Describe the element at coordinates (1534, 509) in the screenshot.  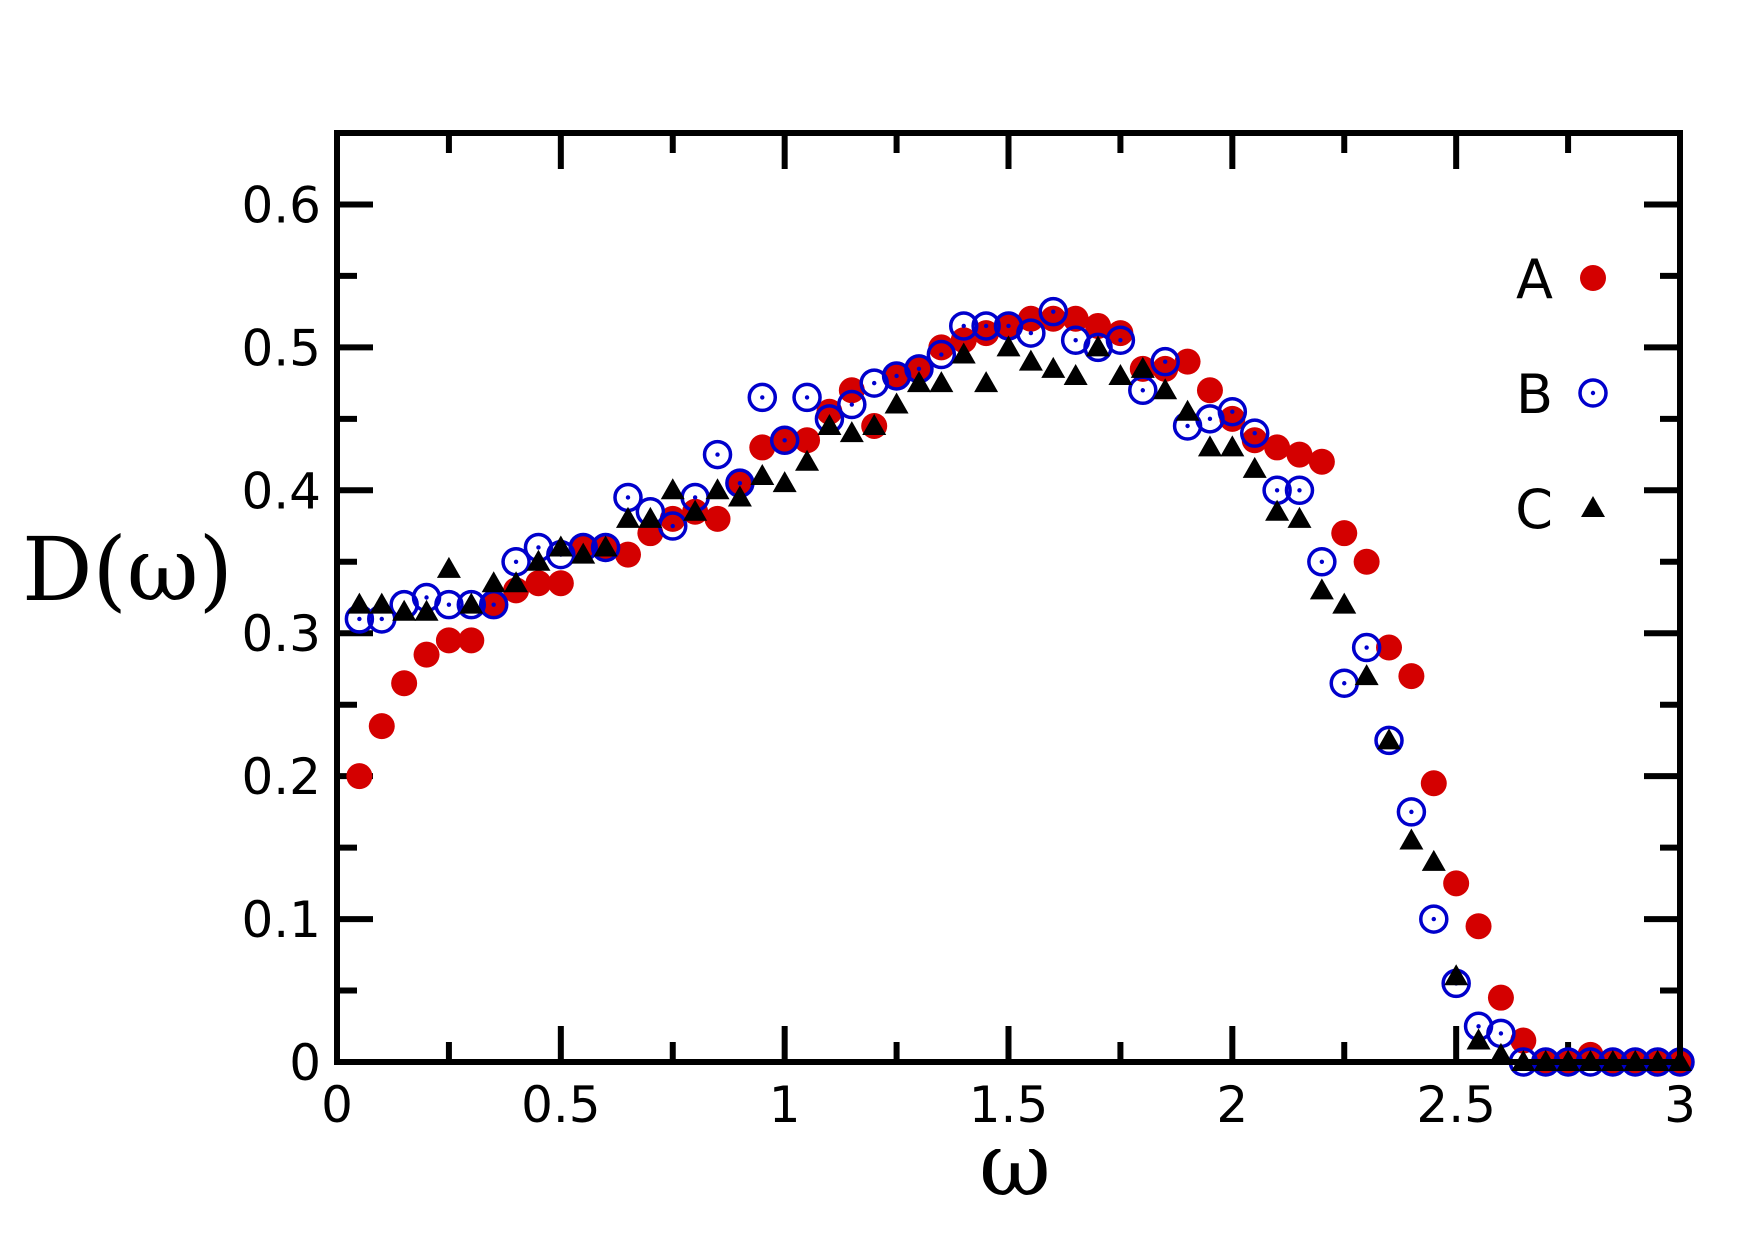
I see `legend-label: C` at that location.